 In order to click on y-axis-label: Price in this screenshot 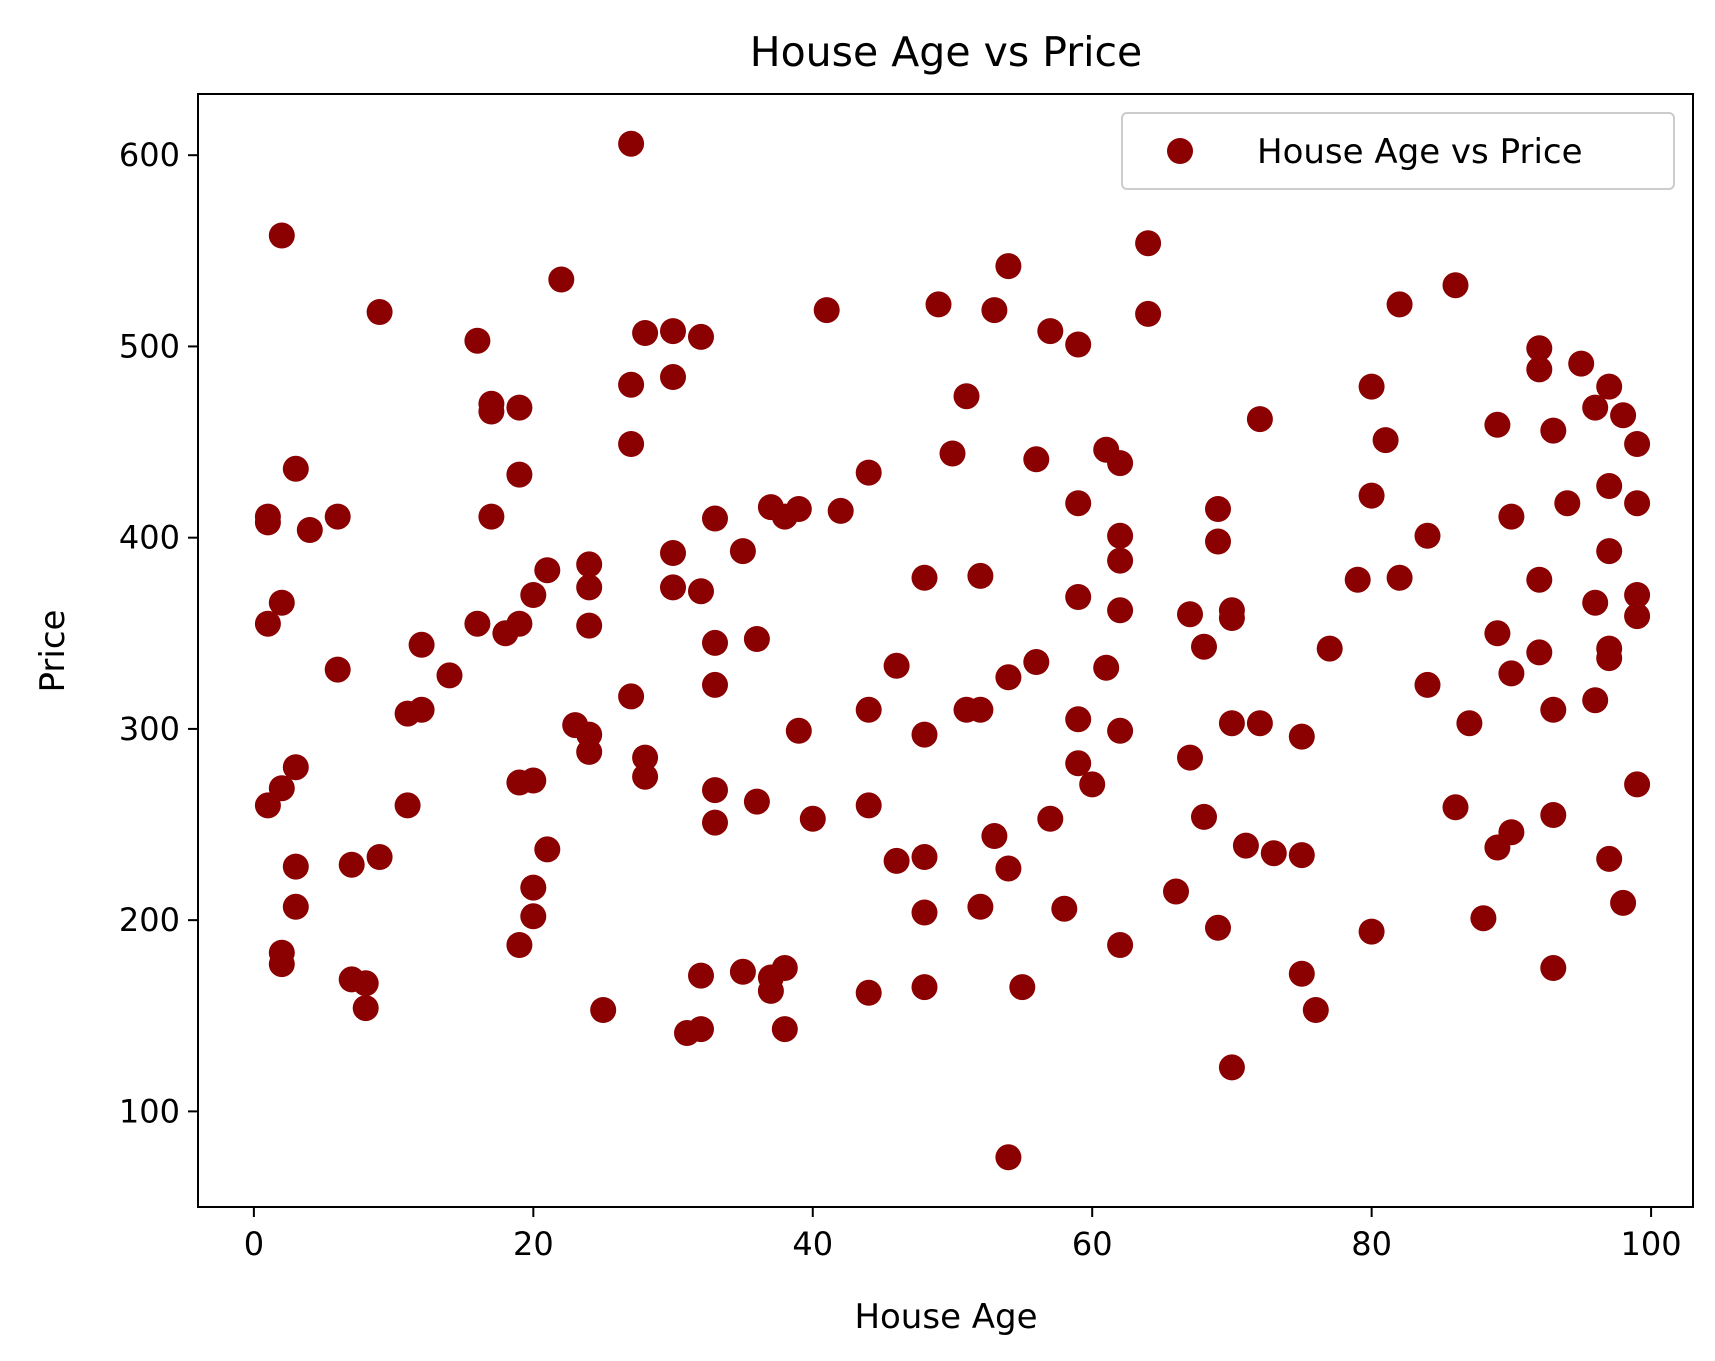, I will do `click(53, 651)`.